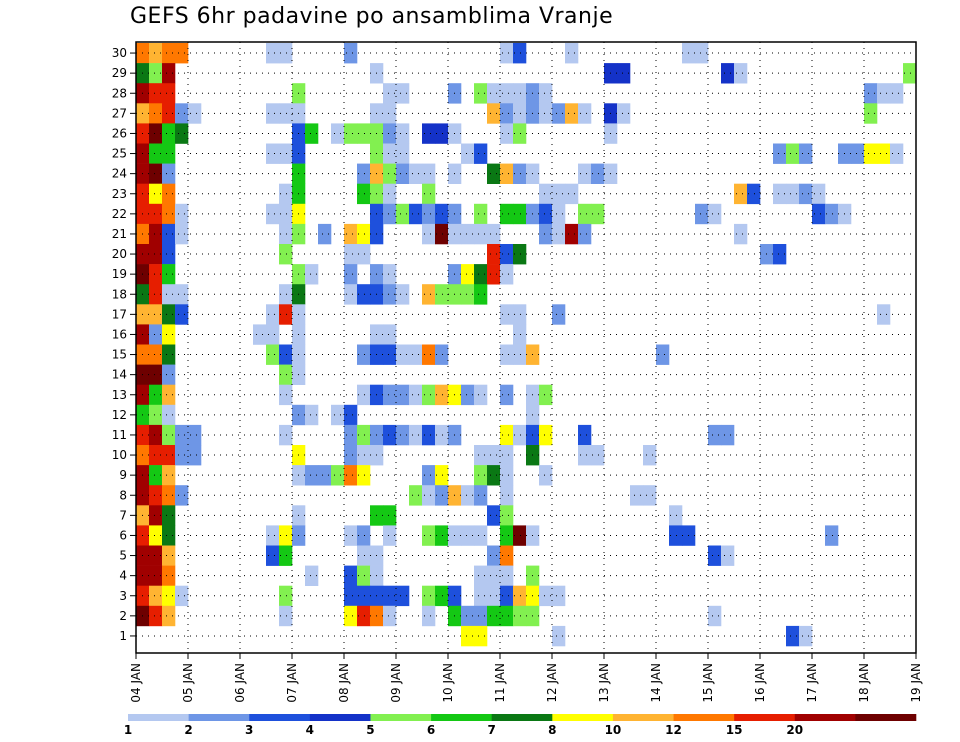 Image resolution: width=960 pixels, height=742 pixels. I want to click on x-tick-label: 04 JAN, so click(136, 683).